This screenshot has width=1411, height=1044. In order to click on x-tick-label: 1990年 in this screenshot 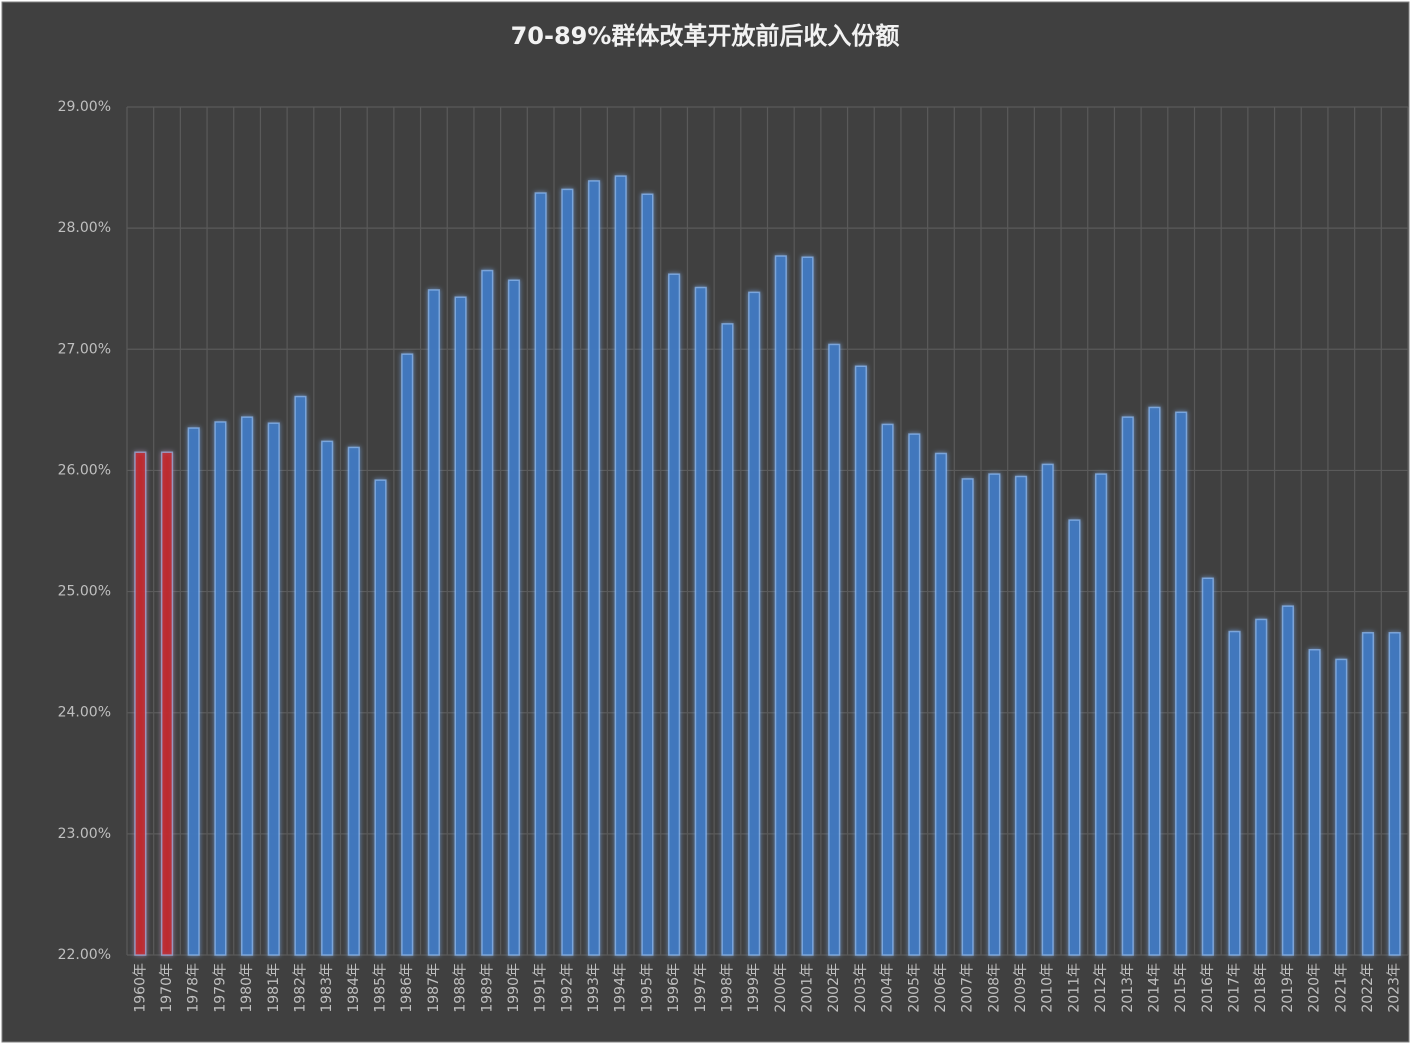, I will do `click(514, 988)`.